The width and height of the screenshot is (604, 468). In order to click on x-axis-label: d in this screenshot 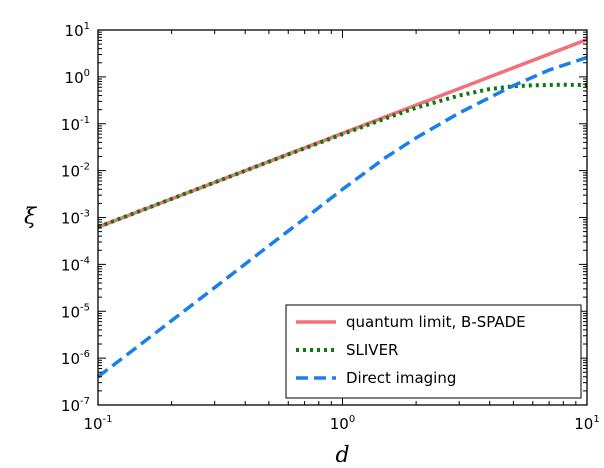, I will do `click(342, 455)`.